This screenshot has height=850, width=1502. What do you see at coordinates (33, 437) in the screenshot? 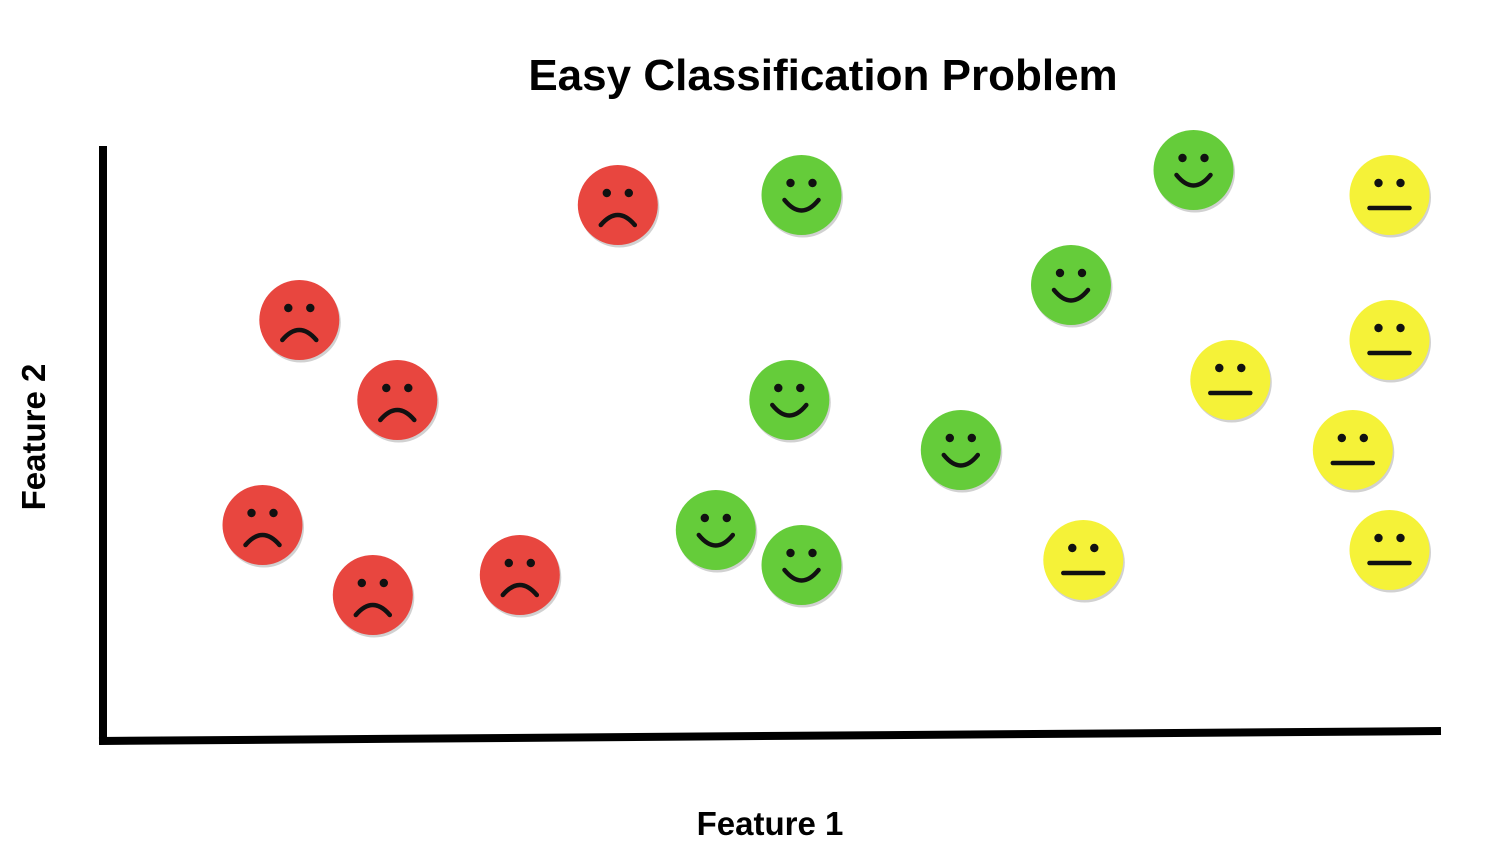
I see `y-axis-label: Feature 2` at bounding box center [33, 437].